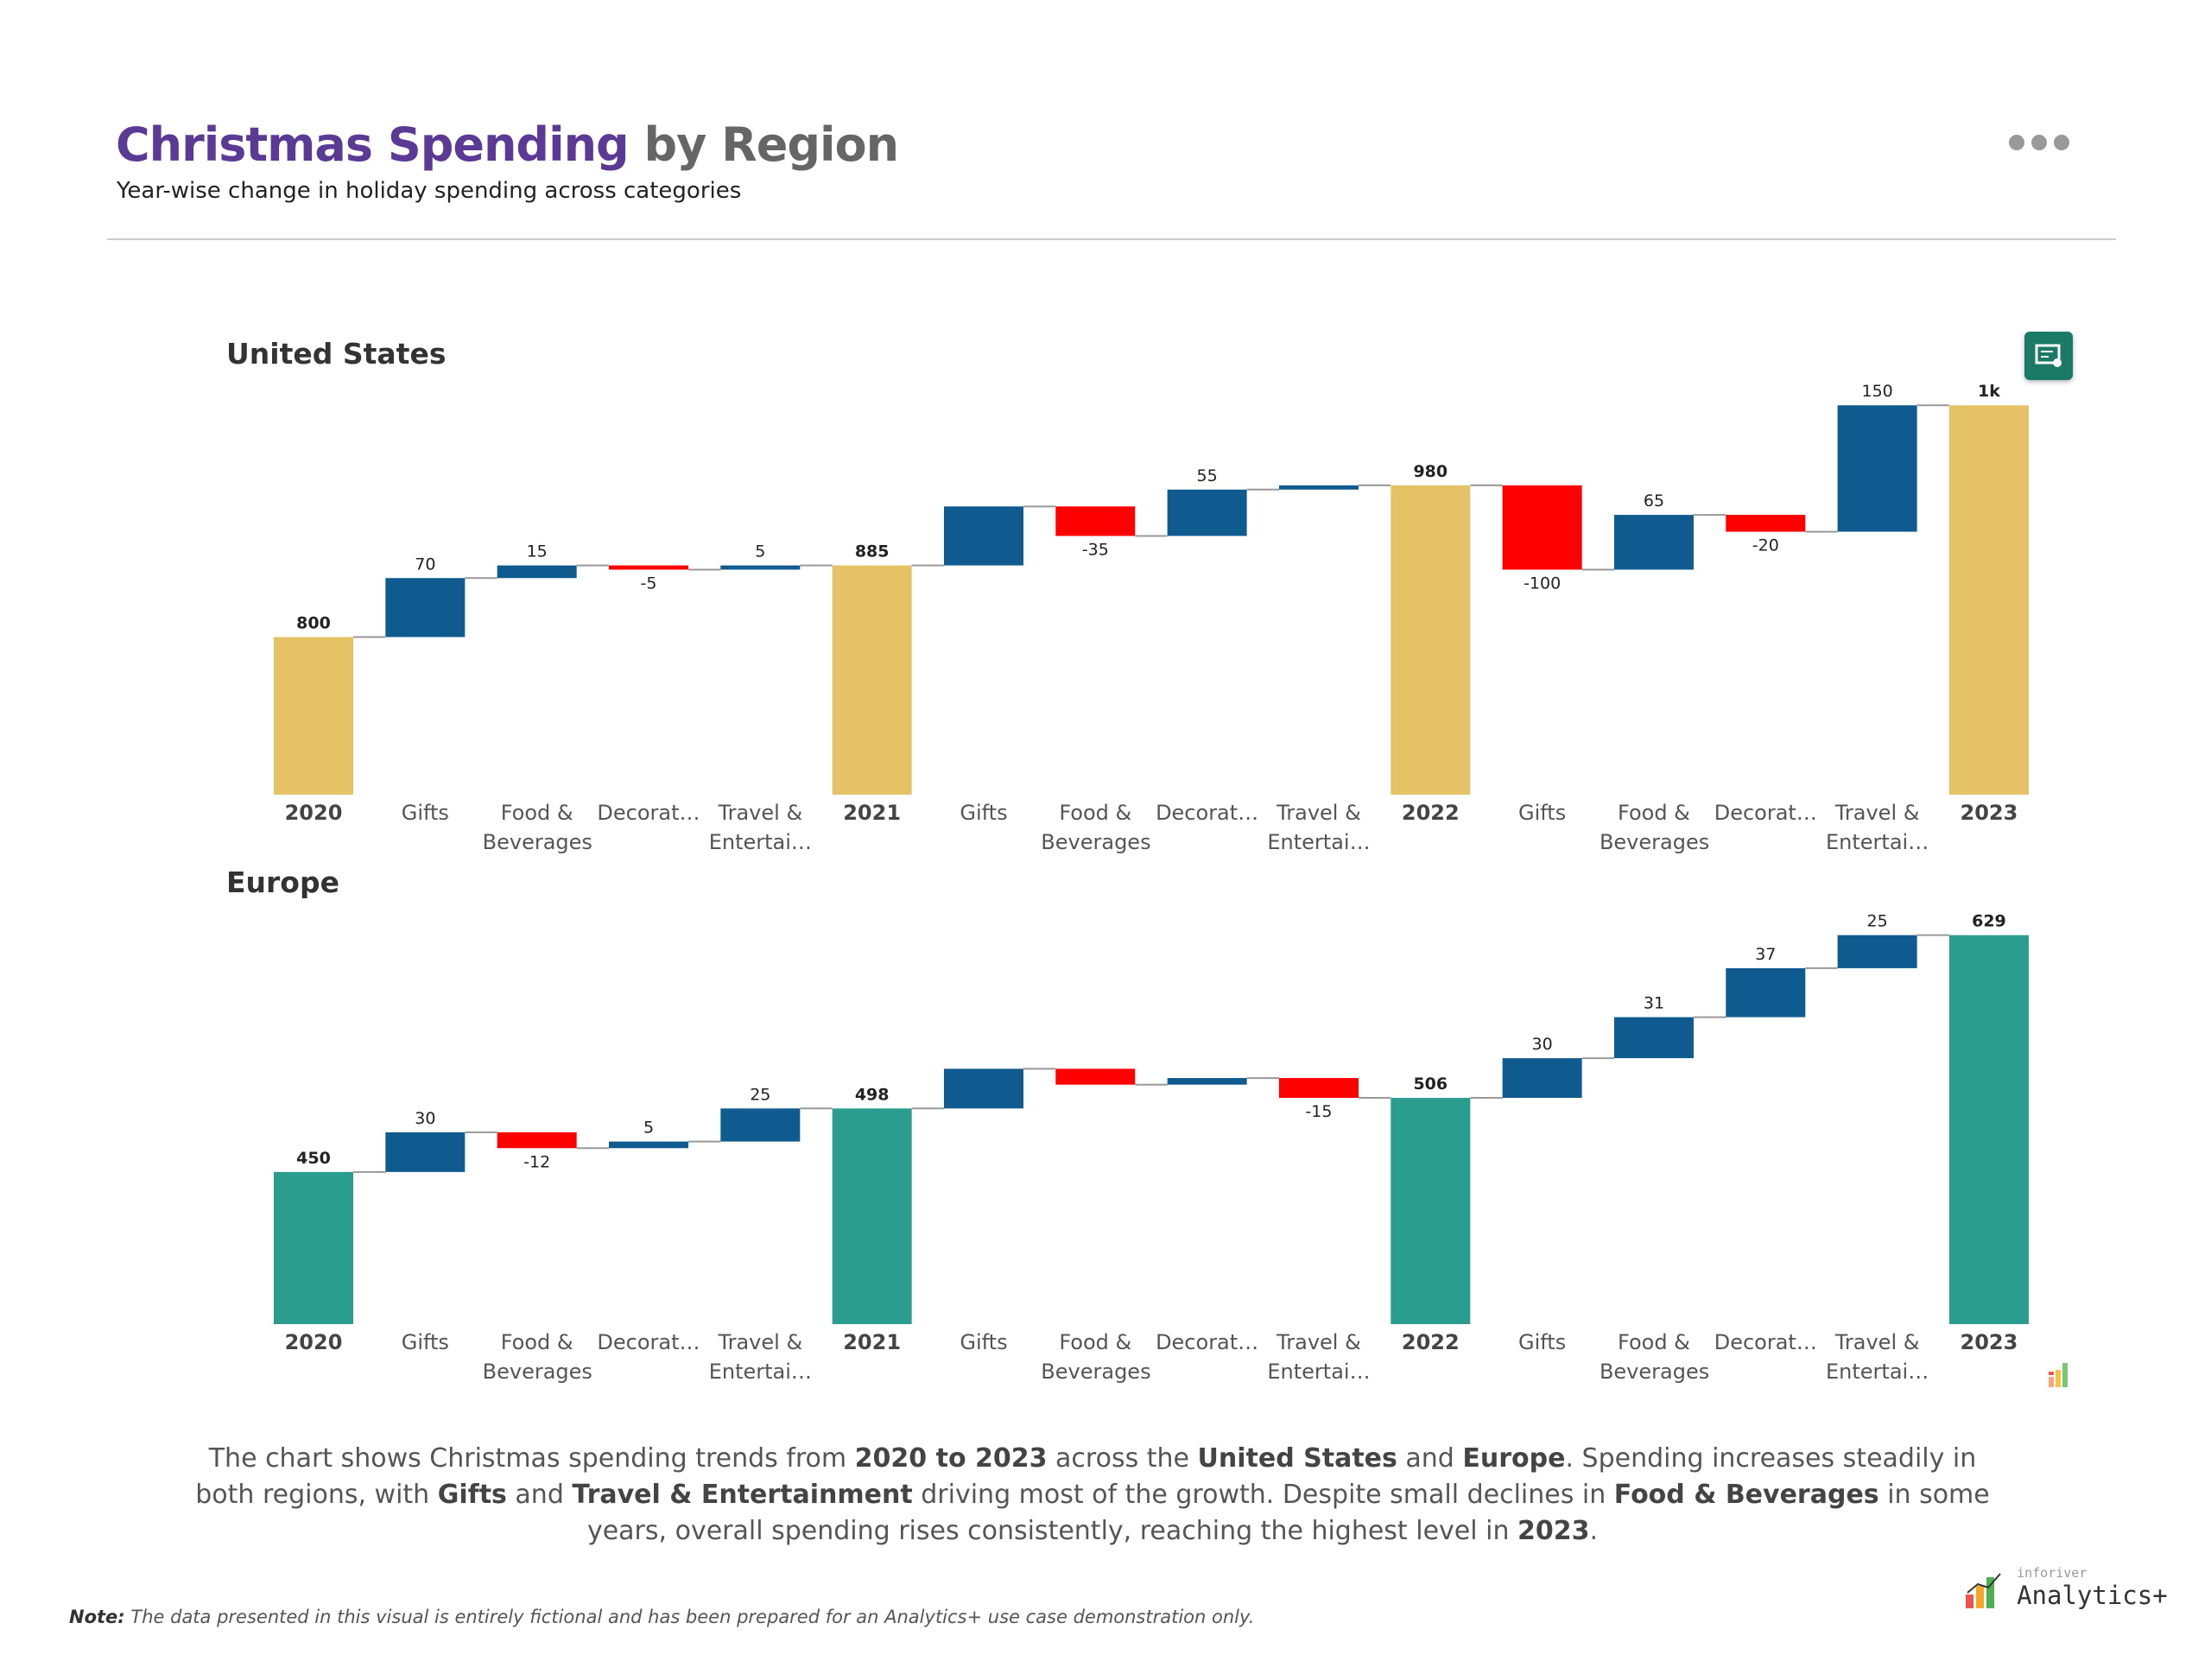 Image resolution: width=2211 pixels, height=1680 pixels. Describe the element at coordinates (1989, 921) in the screenshot. I see `data-label: 629` at that location.